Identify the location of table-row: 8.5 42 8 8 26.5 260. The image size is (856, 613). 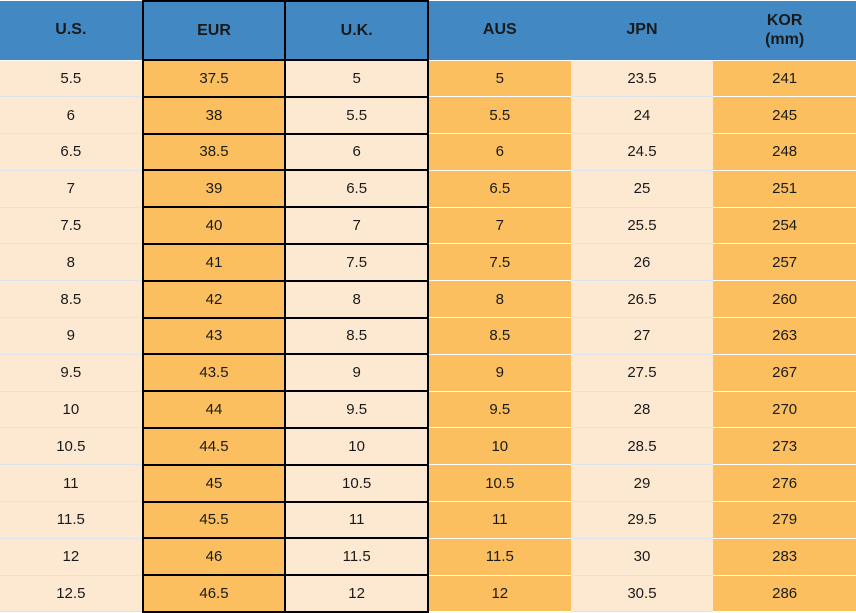
(428, 299).